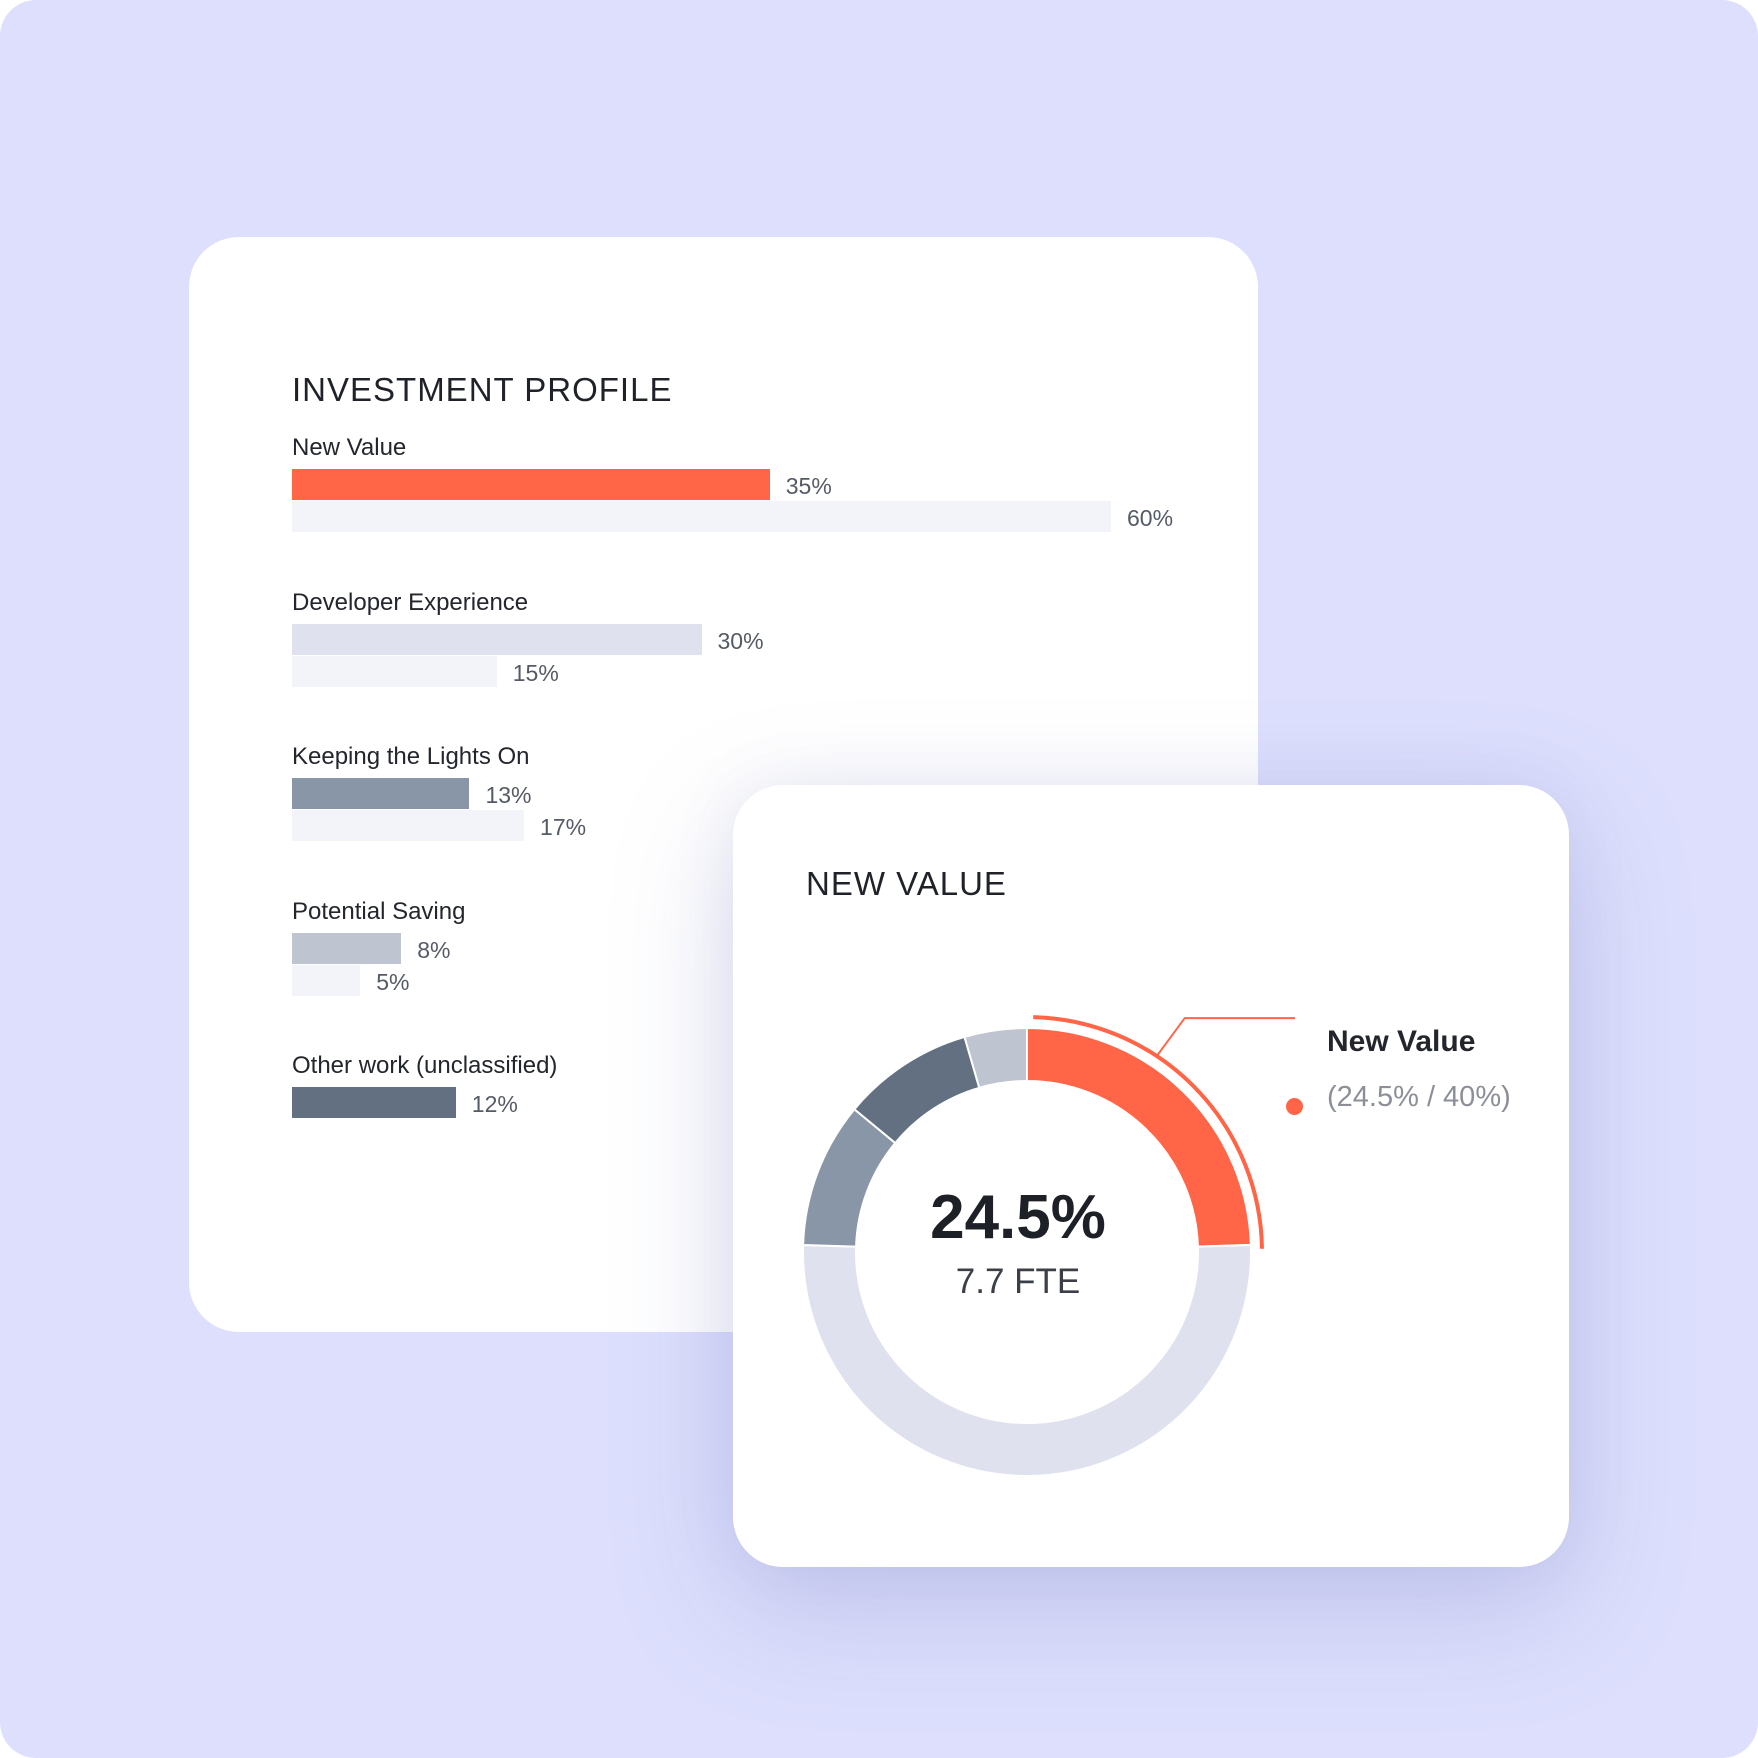 This screenshot has height=1758, width=1758. Describe the element at coordinates (326, 980) in the screenshot. I see `bar-potential-saving-target` at that location.